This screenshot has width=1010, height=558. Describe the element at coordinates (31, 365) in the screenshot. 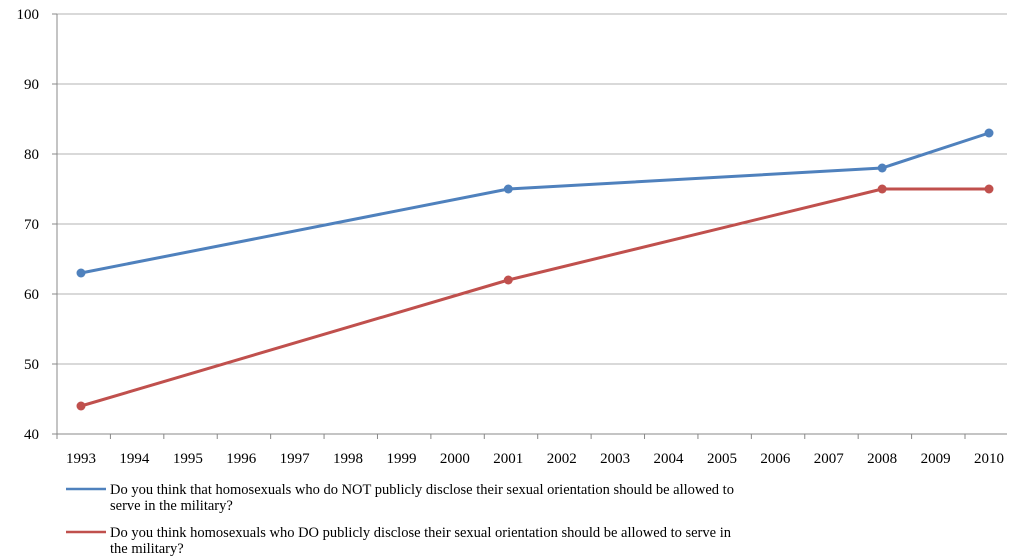

I see `y-tick-label: 50` at that location.